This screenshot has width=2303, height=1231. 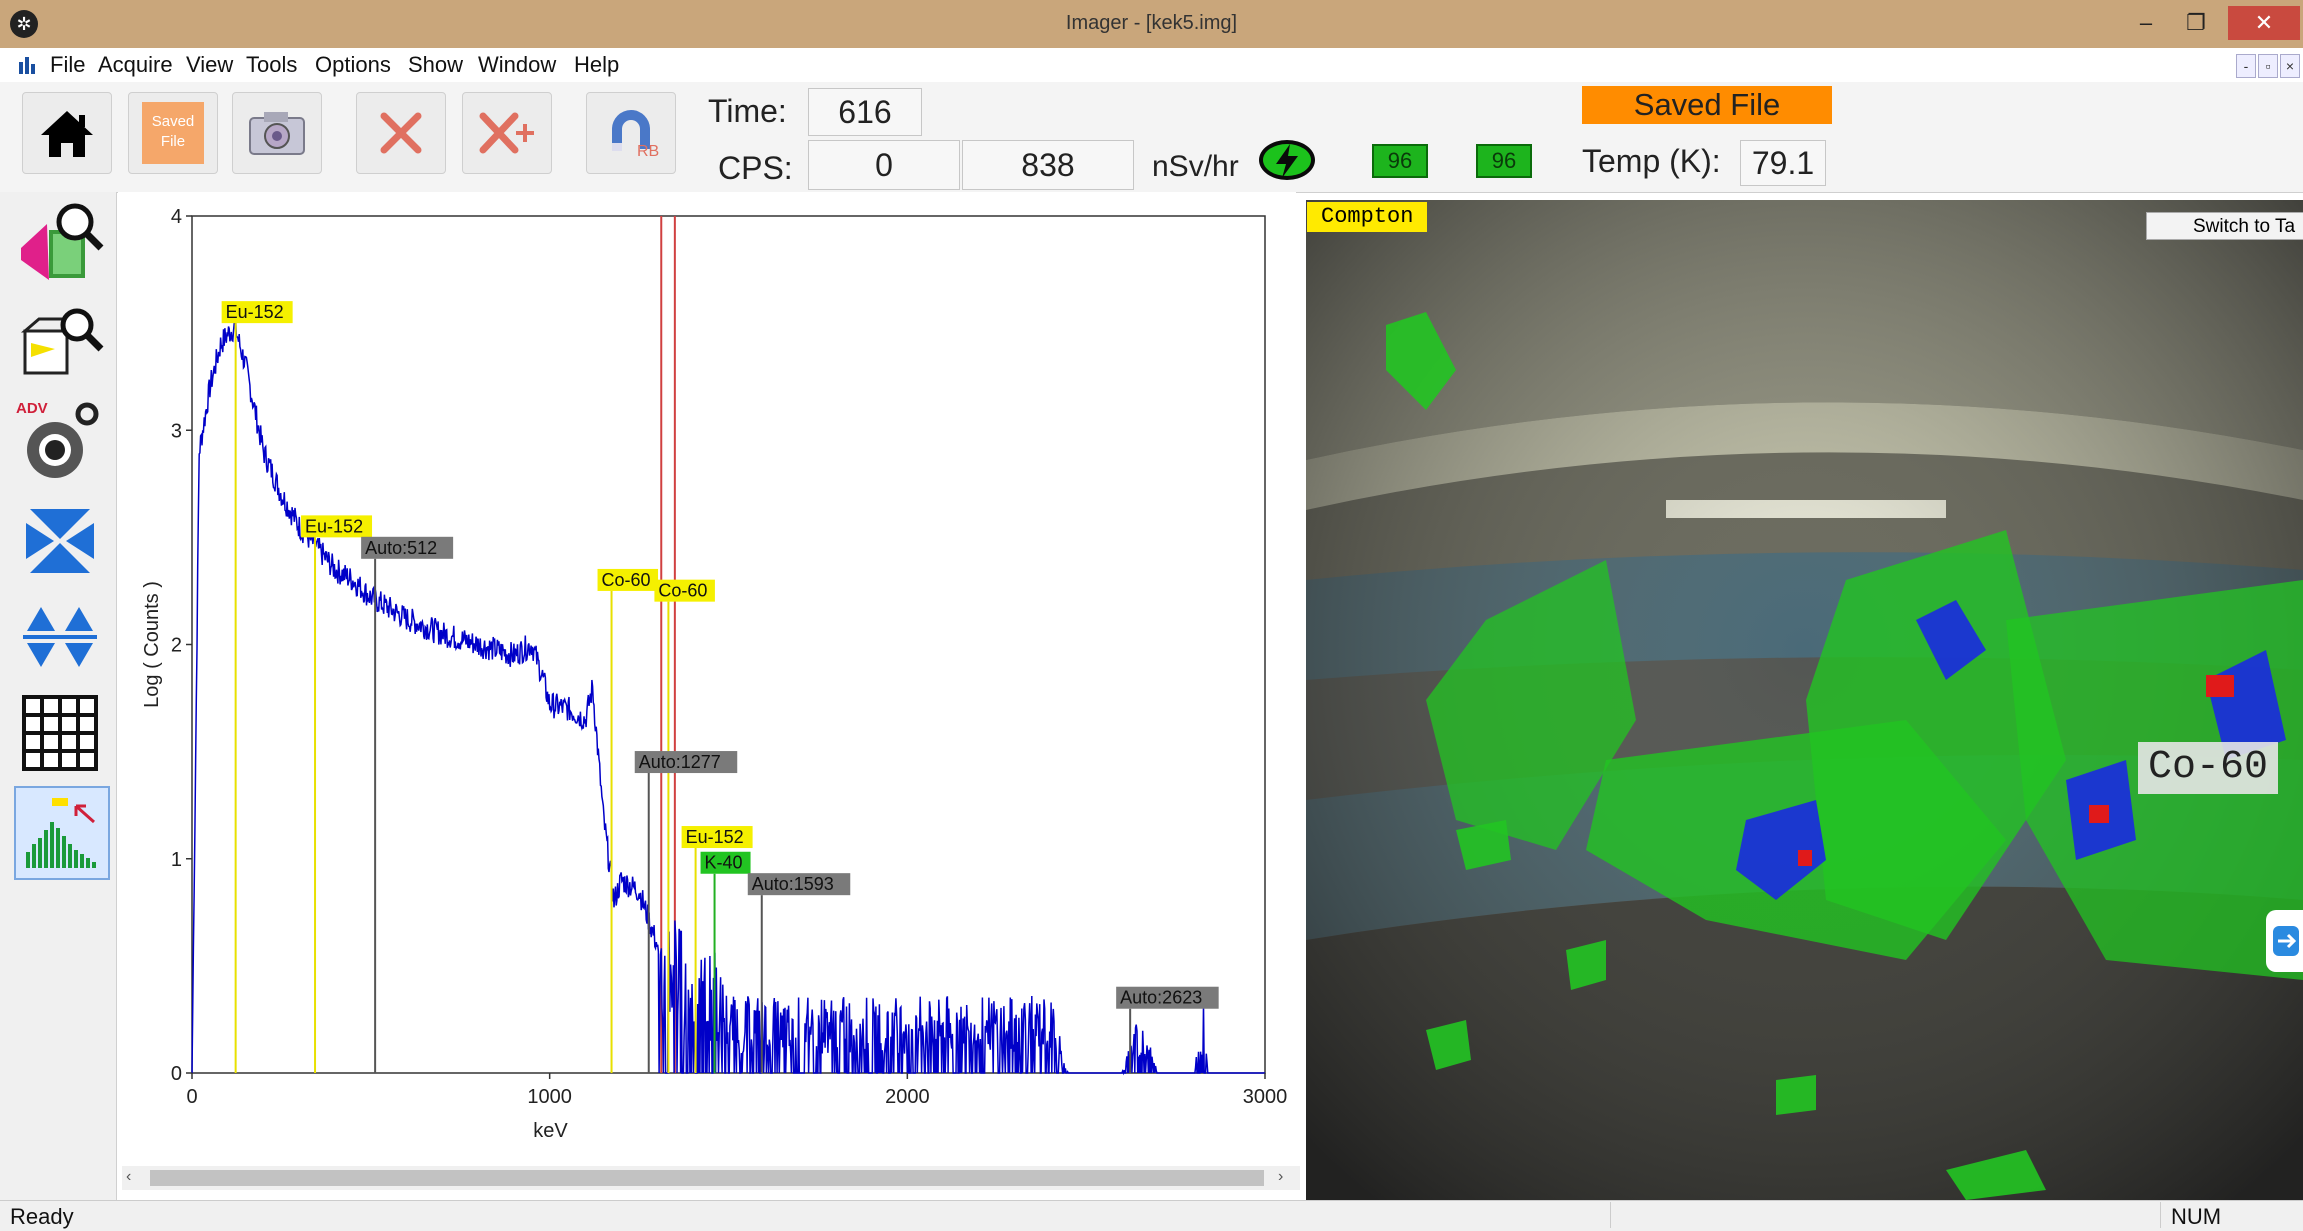 I want to click on delete-icon, so click(x=401, y=133).